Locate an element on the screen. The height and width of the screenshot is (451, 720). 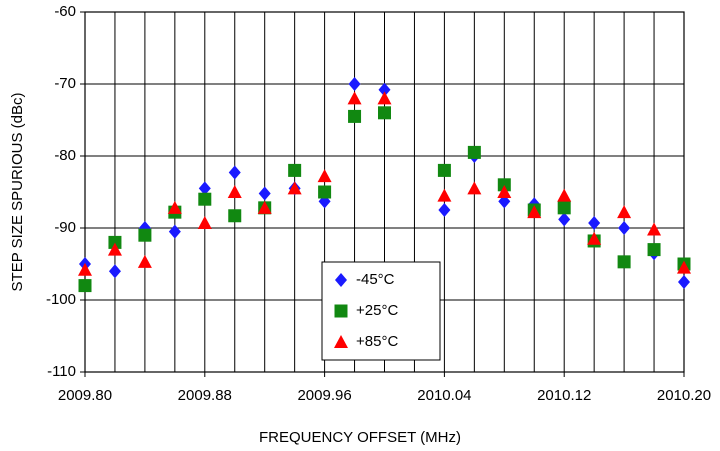
y-tick-label: -100 is located at coordinates (61, 299).